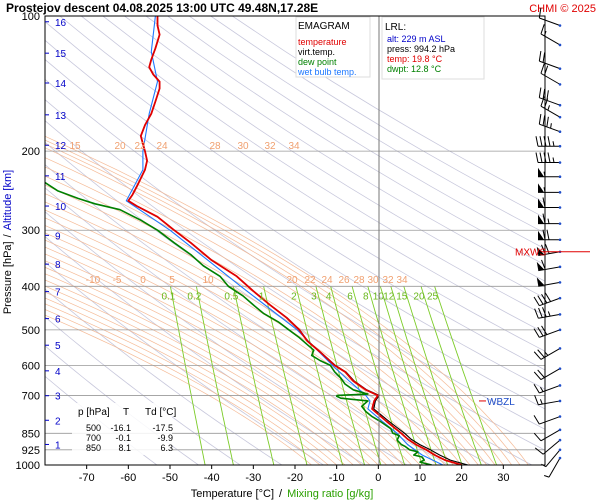 This screenshot has height=500, width=600. What do you see at coordinates (330, 494) in the screenshot?
I see `x-axis-label-mixing: Mixing ratio [g/kg]` at bounding box center [330, 494].